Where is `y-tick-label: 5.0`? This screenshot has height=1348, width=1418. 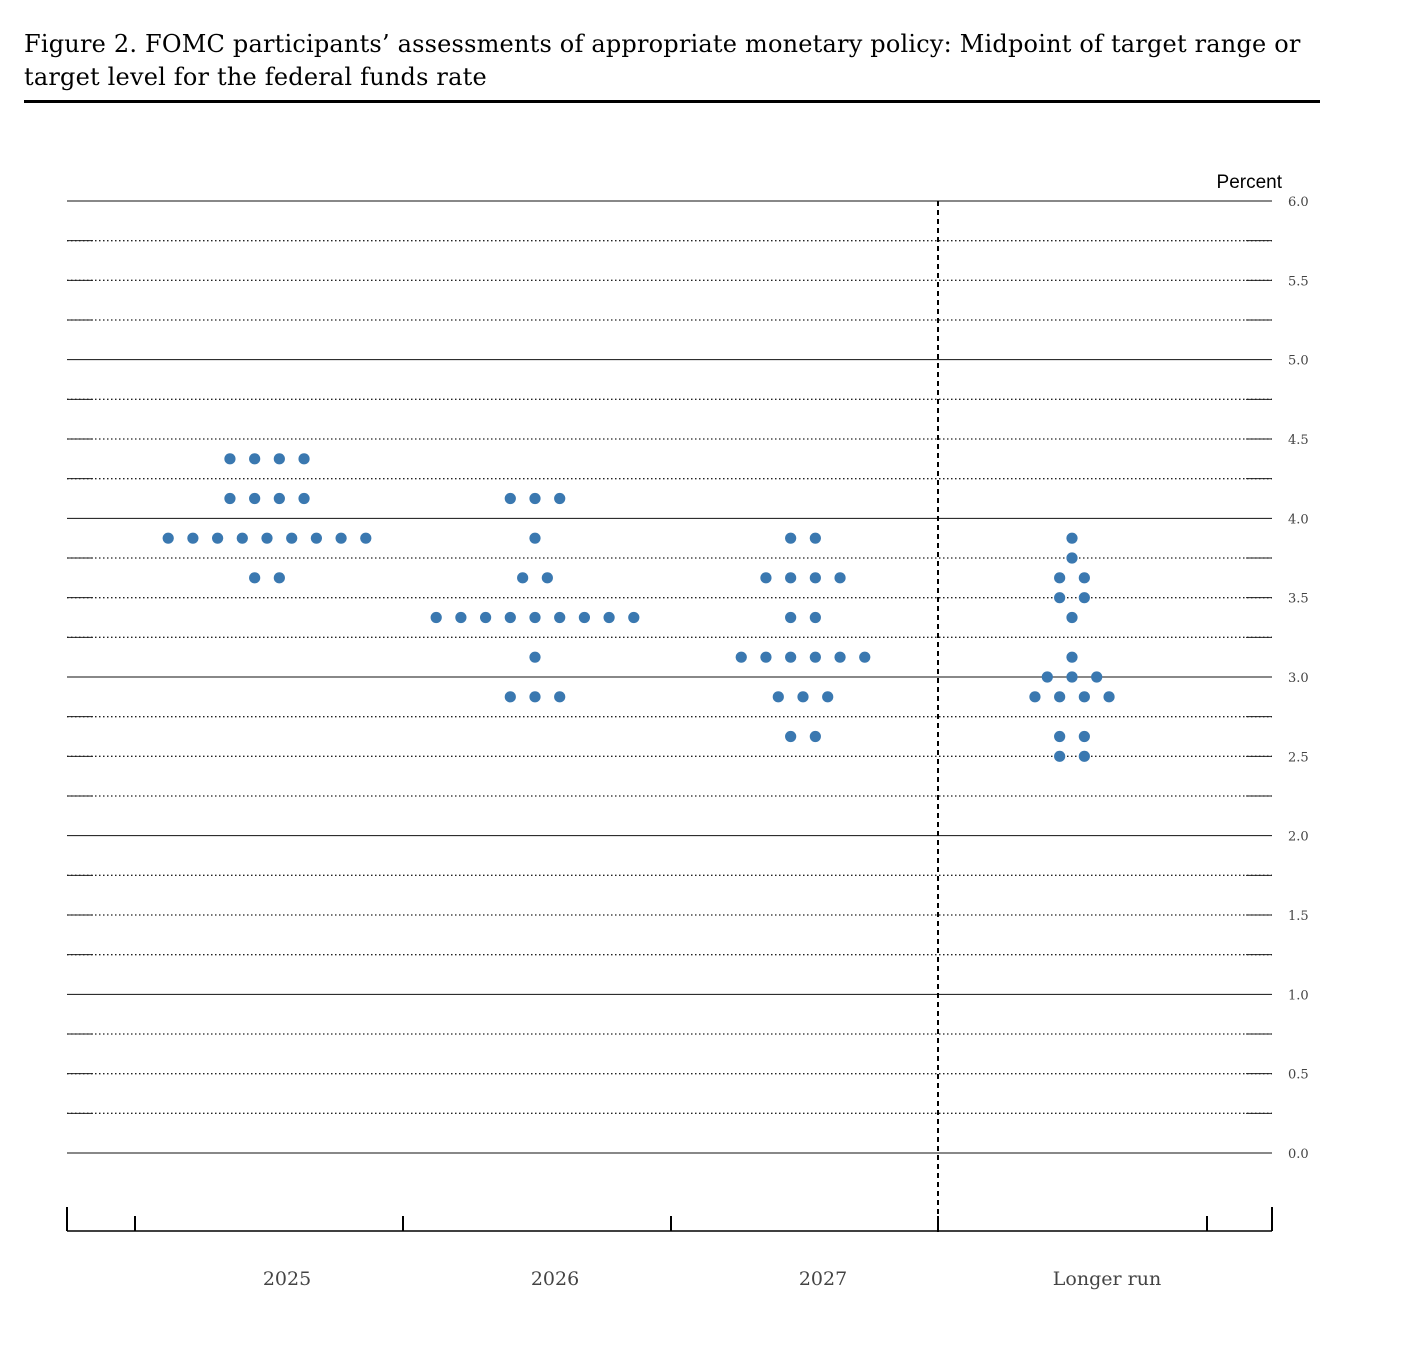 y-tick-label: 5.0 is located at coordinates (1298, 361).